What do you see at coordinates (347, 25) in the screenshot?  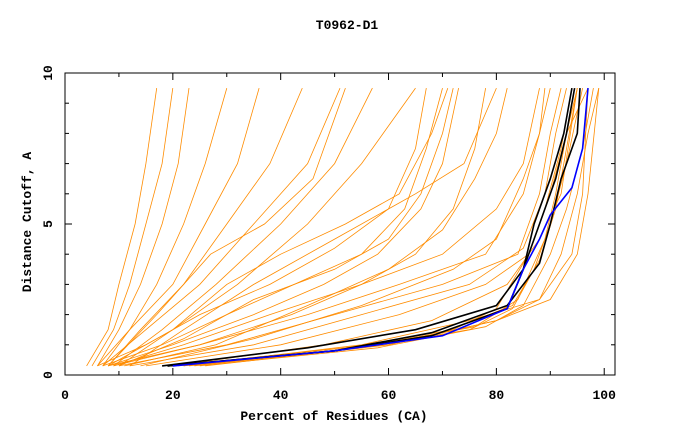 I see `chart-title: T0962-D1` at bounding box center [347, 25].